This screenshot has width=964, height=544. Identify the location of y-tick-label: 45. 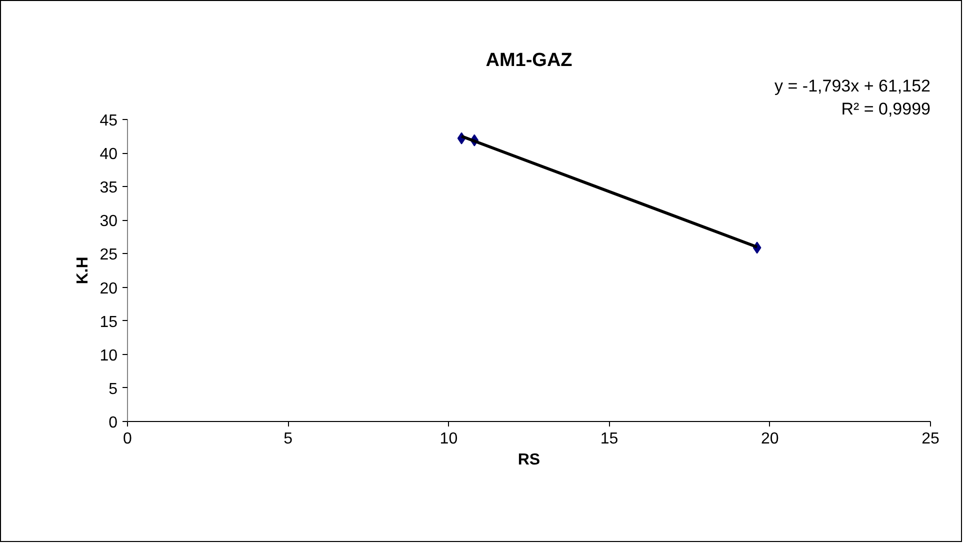
(109, 121).